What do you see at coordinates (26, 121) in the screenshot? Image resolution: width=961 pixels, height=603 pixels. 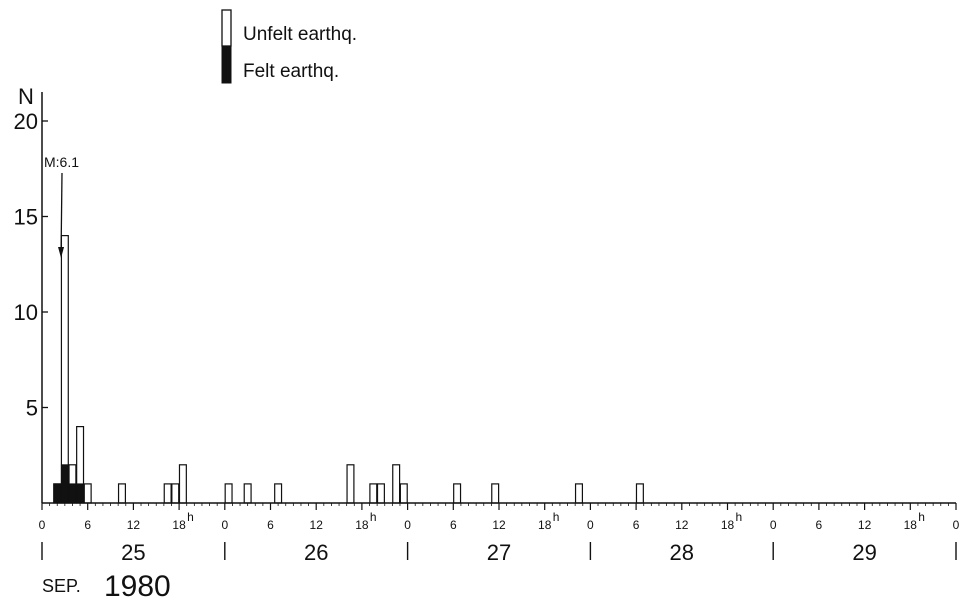 I see `y-tick-label: 20` at bounding box center [26, 121].